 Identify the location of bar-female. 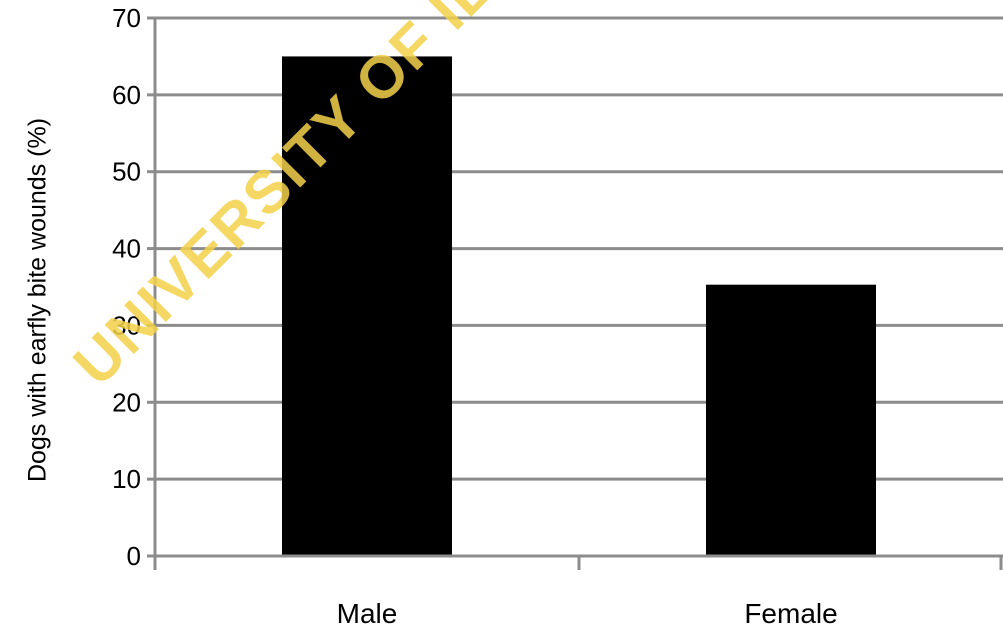
(791, 420).